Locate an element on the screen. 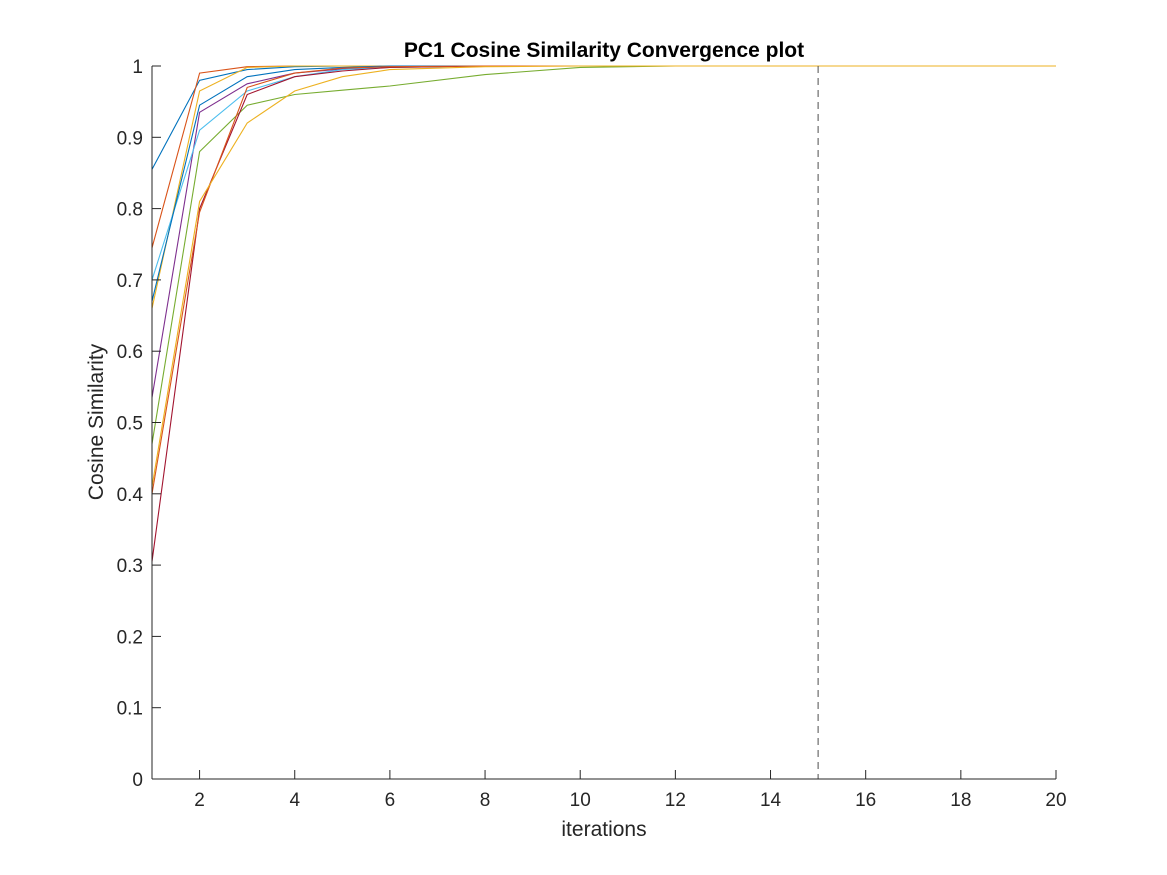 The image size is (1167, 875). y-tick-label: 0.2 is located at coordinates (130, 637).